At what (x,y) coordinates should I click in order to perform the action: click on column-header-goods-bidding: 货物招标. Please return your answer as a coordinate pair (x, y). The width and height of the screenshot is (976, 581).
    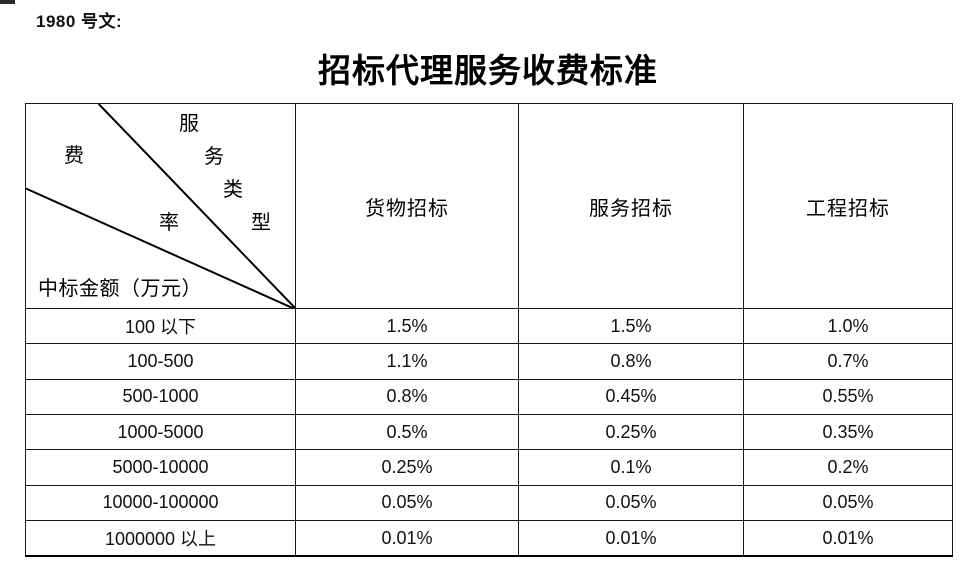
    Looking at the image, I should click on (407, 206).